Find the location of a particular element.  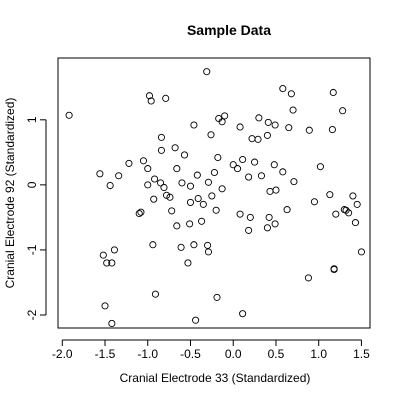

y-tick-label: -1 is located at coordinates (32, 249).